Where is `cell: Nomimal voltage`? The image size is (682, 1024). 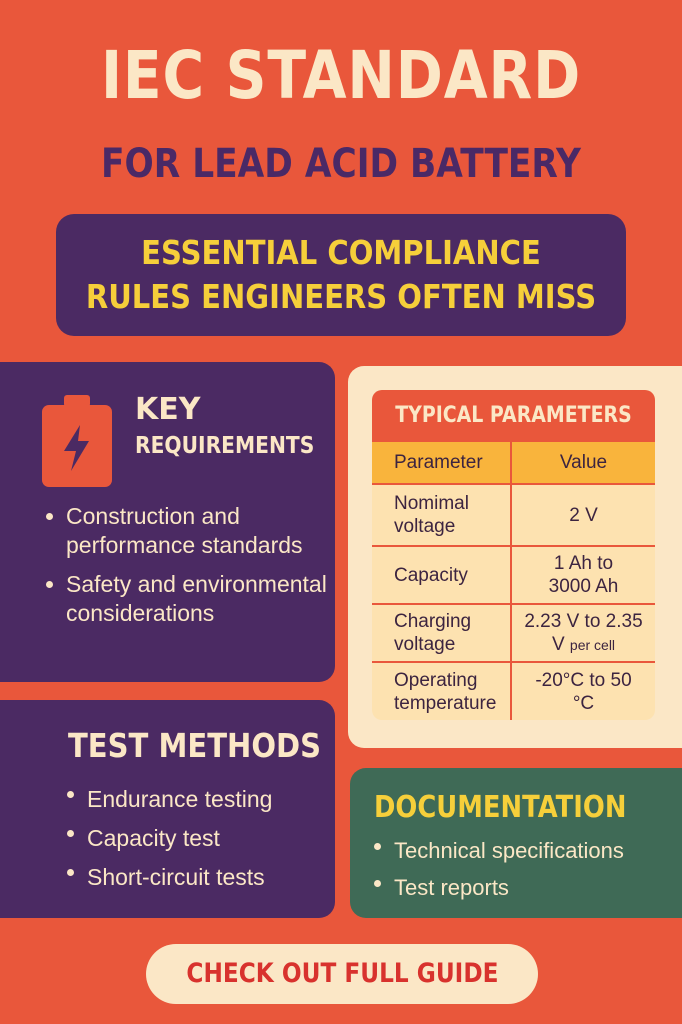 cell: Nomimal voltage is located at coordinates (442, 515).